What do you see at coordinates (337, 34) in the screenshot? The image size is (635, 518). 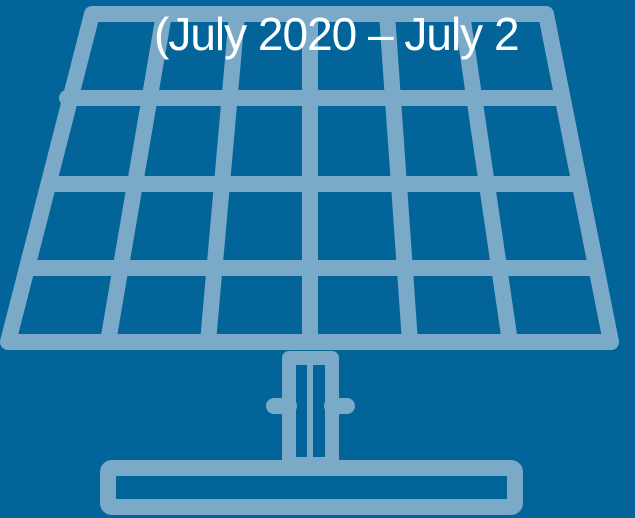 I see `caption-text: (July 2020 – July 2` at bounding box center [337, 34].